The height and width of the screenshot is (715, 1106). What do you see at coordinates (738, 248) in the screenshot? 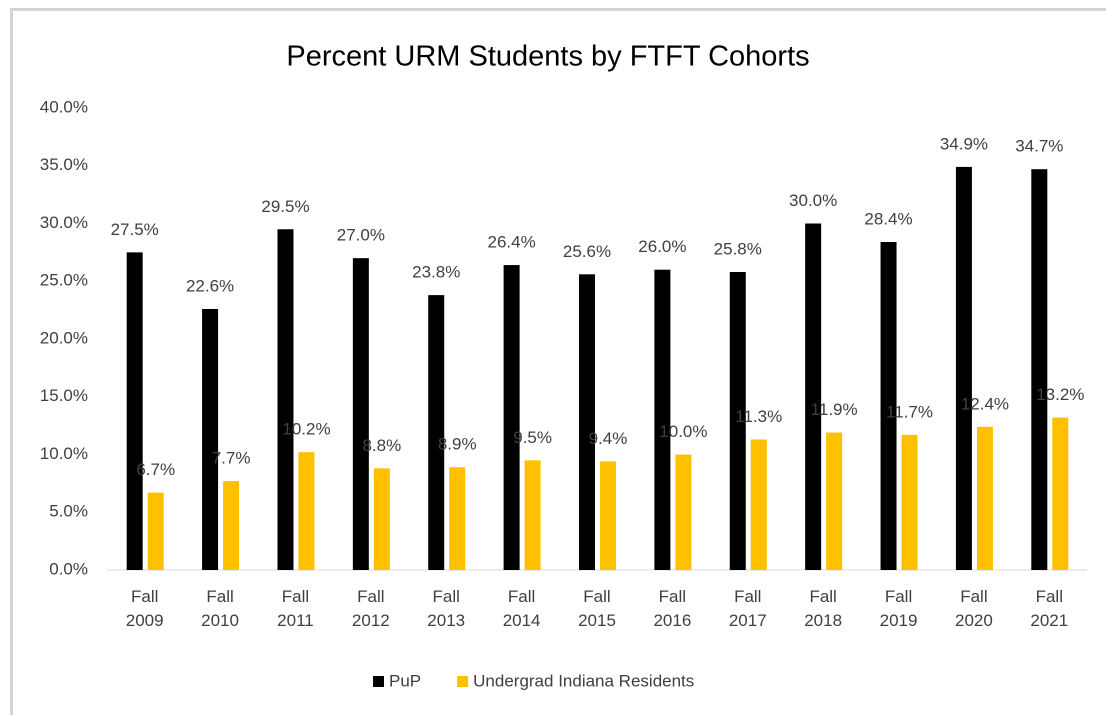
I see `data-label: 25.8%` at bounding box center [738, 248].